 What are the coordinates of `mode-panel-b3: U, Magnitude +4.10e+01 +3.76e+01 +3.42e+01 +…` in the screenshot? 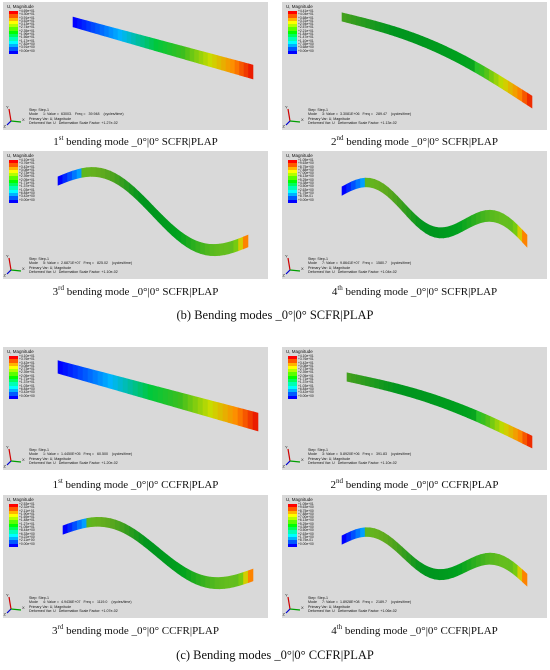 It's located at (135, 215).